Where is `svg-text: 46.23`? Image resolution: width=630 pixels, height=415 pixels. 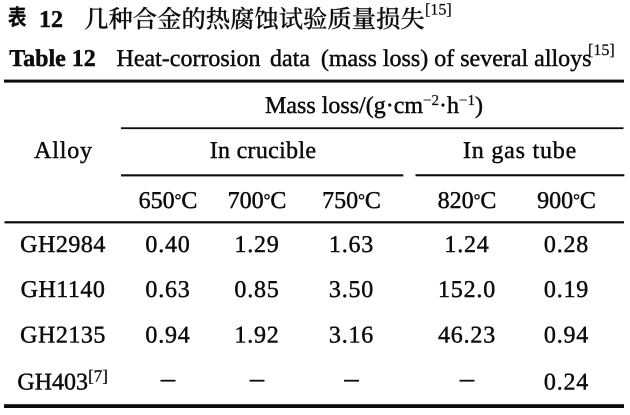
svg-text: 46.23 is located at coordinates (467, 336).